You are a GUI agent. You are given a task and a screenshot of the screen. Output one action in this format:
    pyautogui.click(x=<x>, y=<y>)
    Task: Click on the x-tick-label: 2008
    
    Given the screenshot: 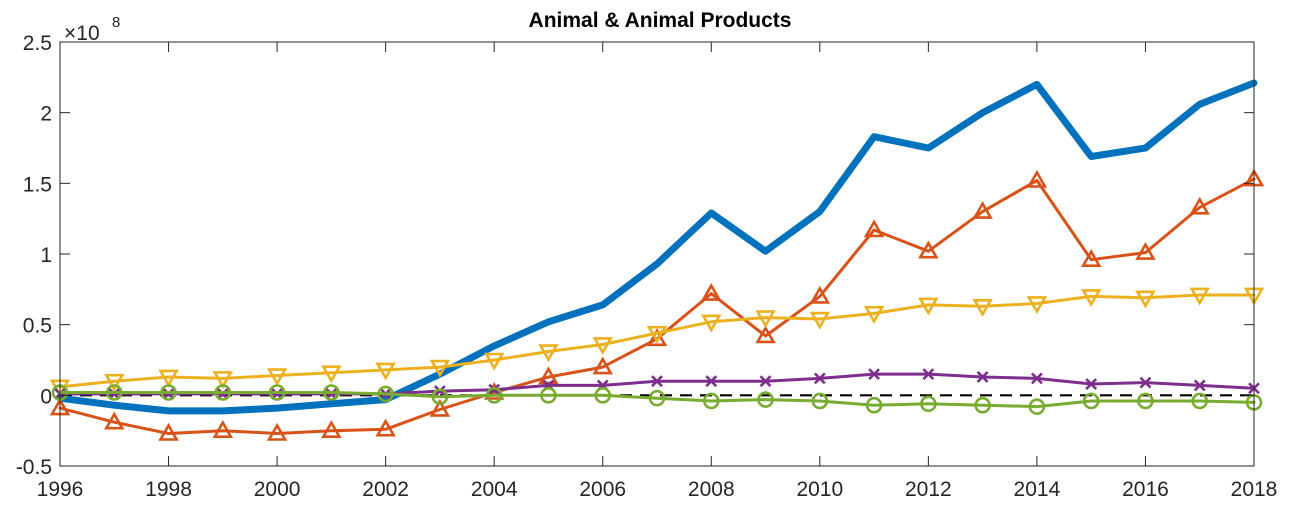 What is the action you would take?
    pyautogui.click(x=711, y=489)
    